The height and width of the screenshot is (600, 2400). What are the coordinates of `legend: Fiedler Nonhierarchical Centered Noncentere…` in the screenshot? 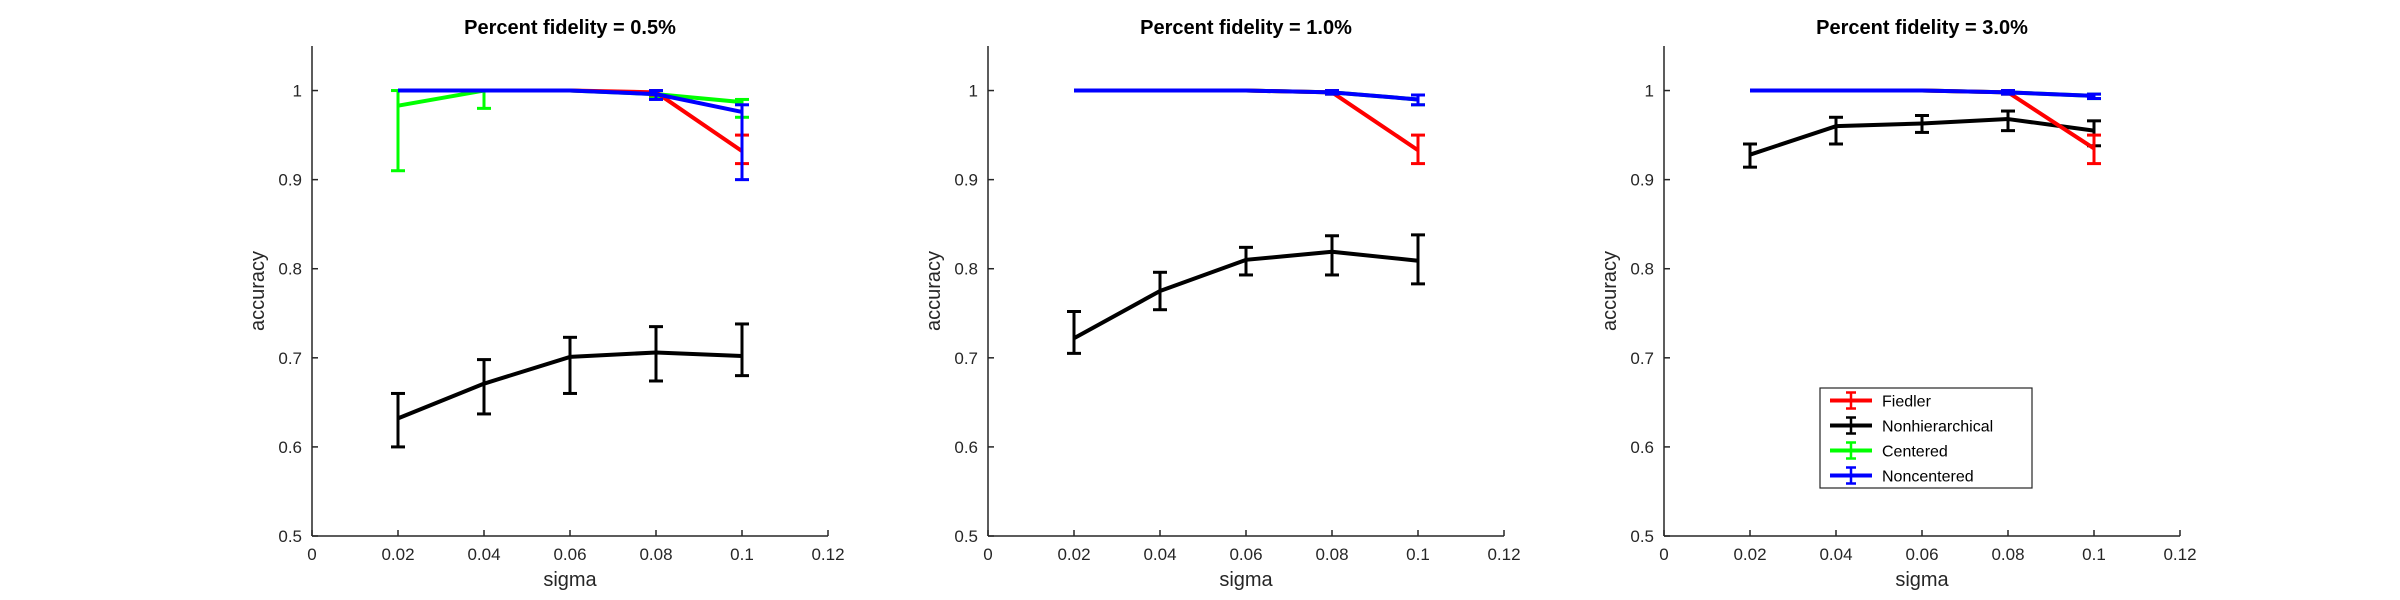 It's located at (1926, 438).